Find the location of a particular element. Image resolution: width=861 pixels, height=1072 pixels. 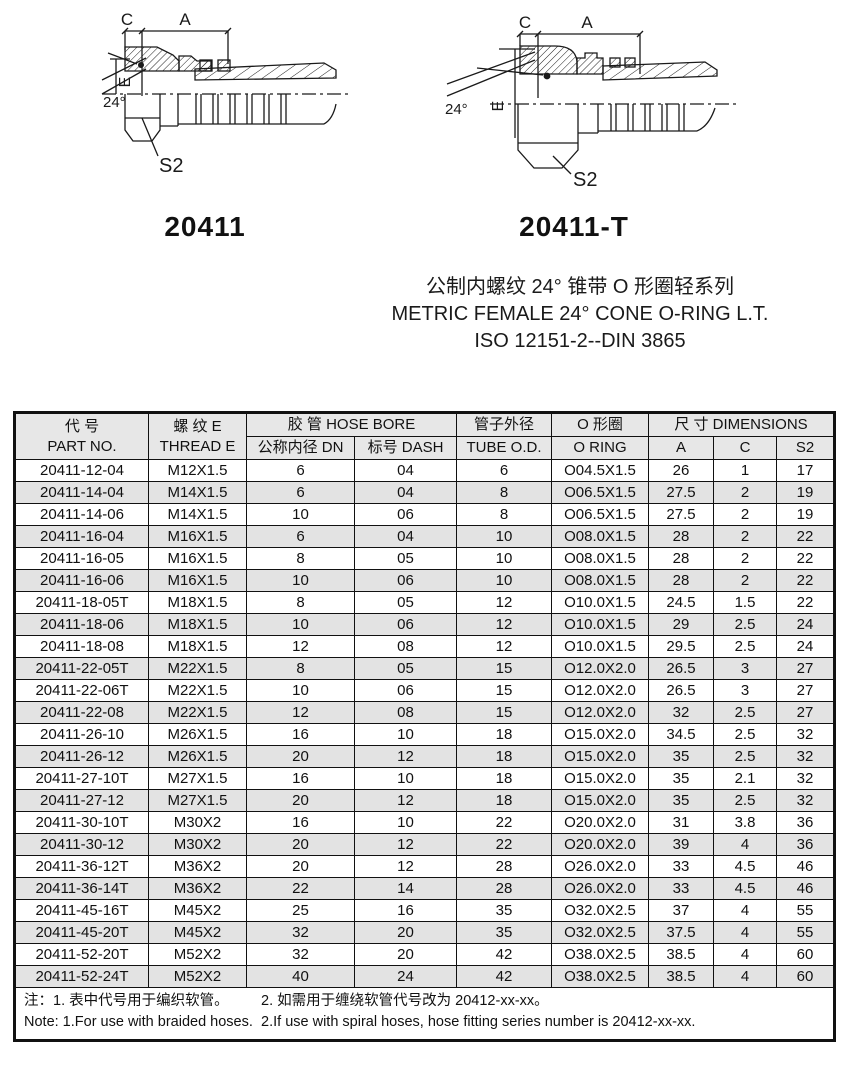

table-cell: 27 is located at coordinates (805, 712).